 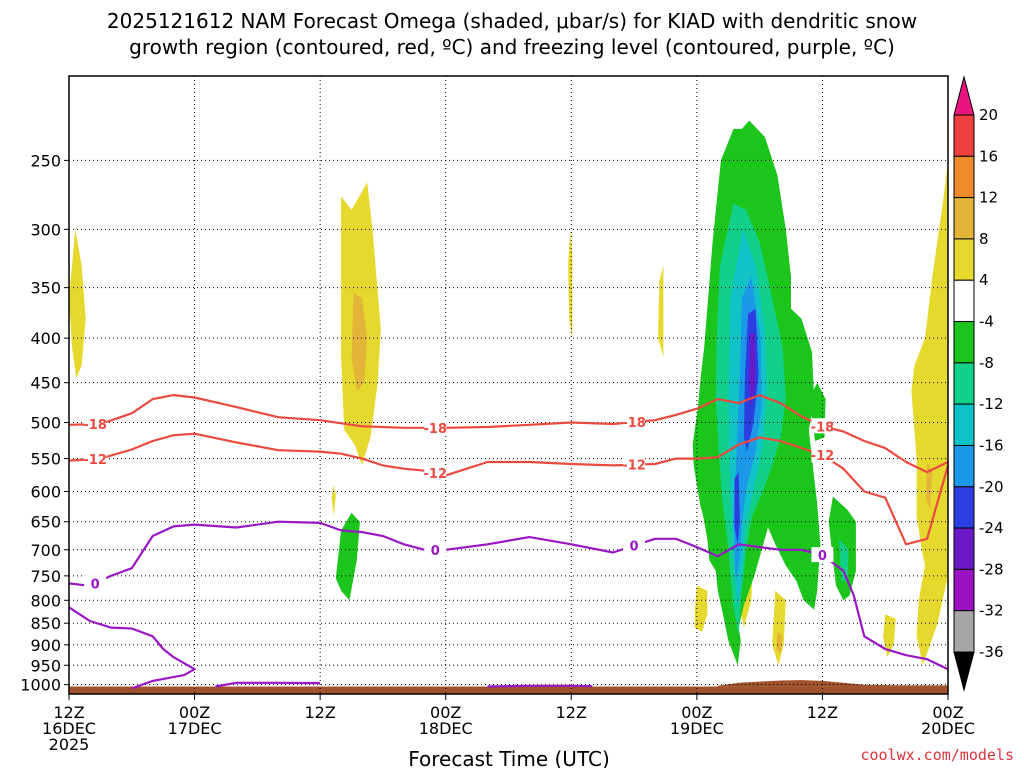 I want to click on x-tick-label: 2025, so click(x=69, y=744).